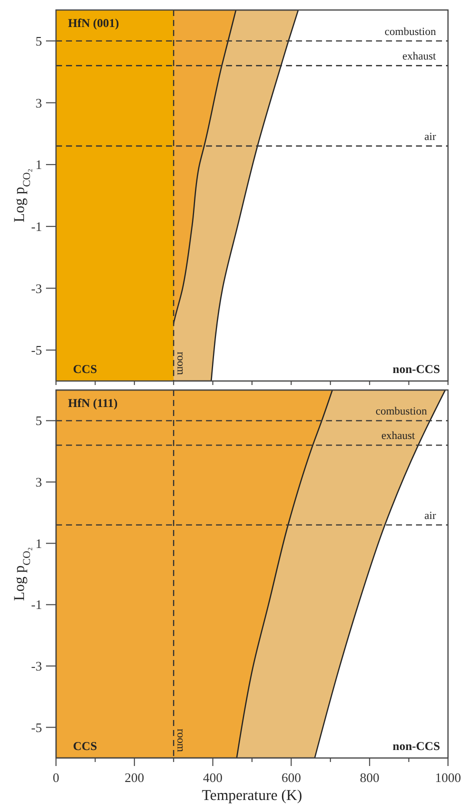  I want to click on x-axis-title: Temperature (K), so click(252, 796).